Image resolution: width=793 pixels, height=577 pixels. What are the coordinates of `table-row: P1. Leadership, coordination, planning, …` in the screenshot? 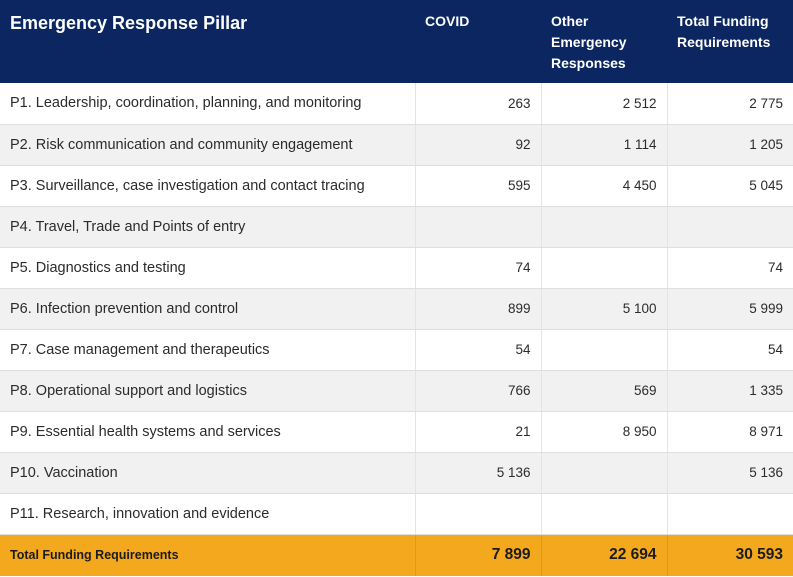 It's located at (396, 104).